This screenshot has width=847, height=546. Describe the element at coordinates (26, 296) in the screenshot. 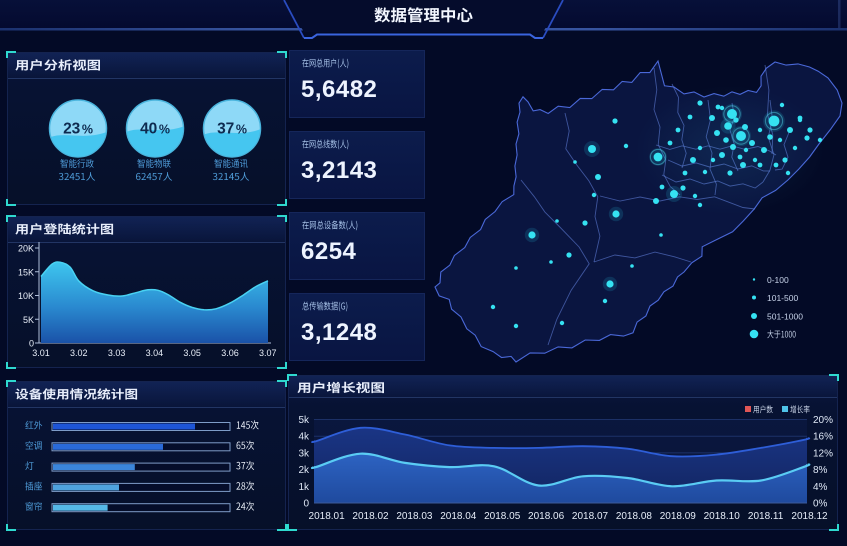

I see `svg-text: 10K` at that location.